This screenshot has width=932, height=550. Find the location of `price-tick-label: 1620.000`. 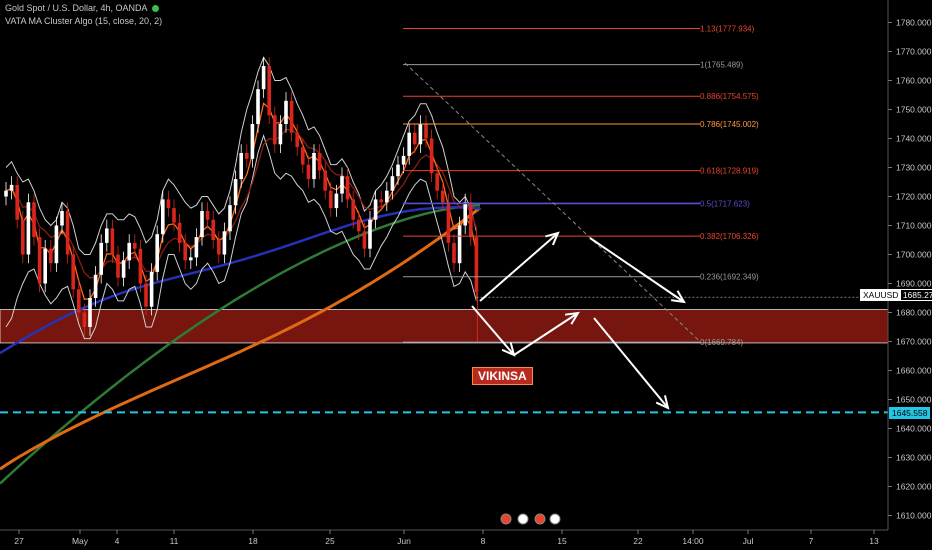

price-tick-label: 1620.000 is located at coordinates (914, 487).